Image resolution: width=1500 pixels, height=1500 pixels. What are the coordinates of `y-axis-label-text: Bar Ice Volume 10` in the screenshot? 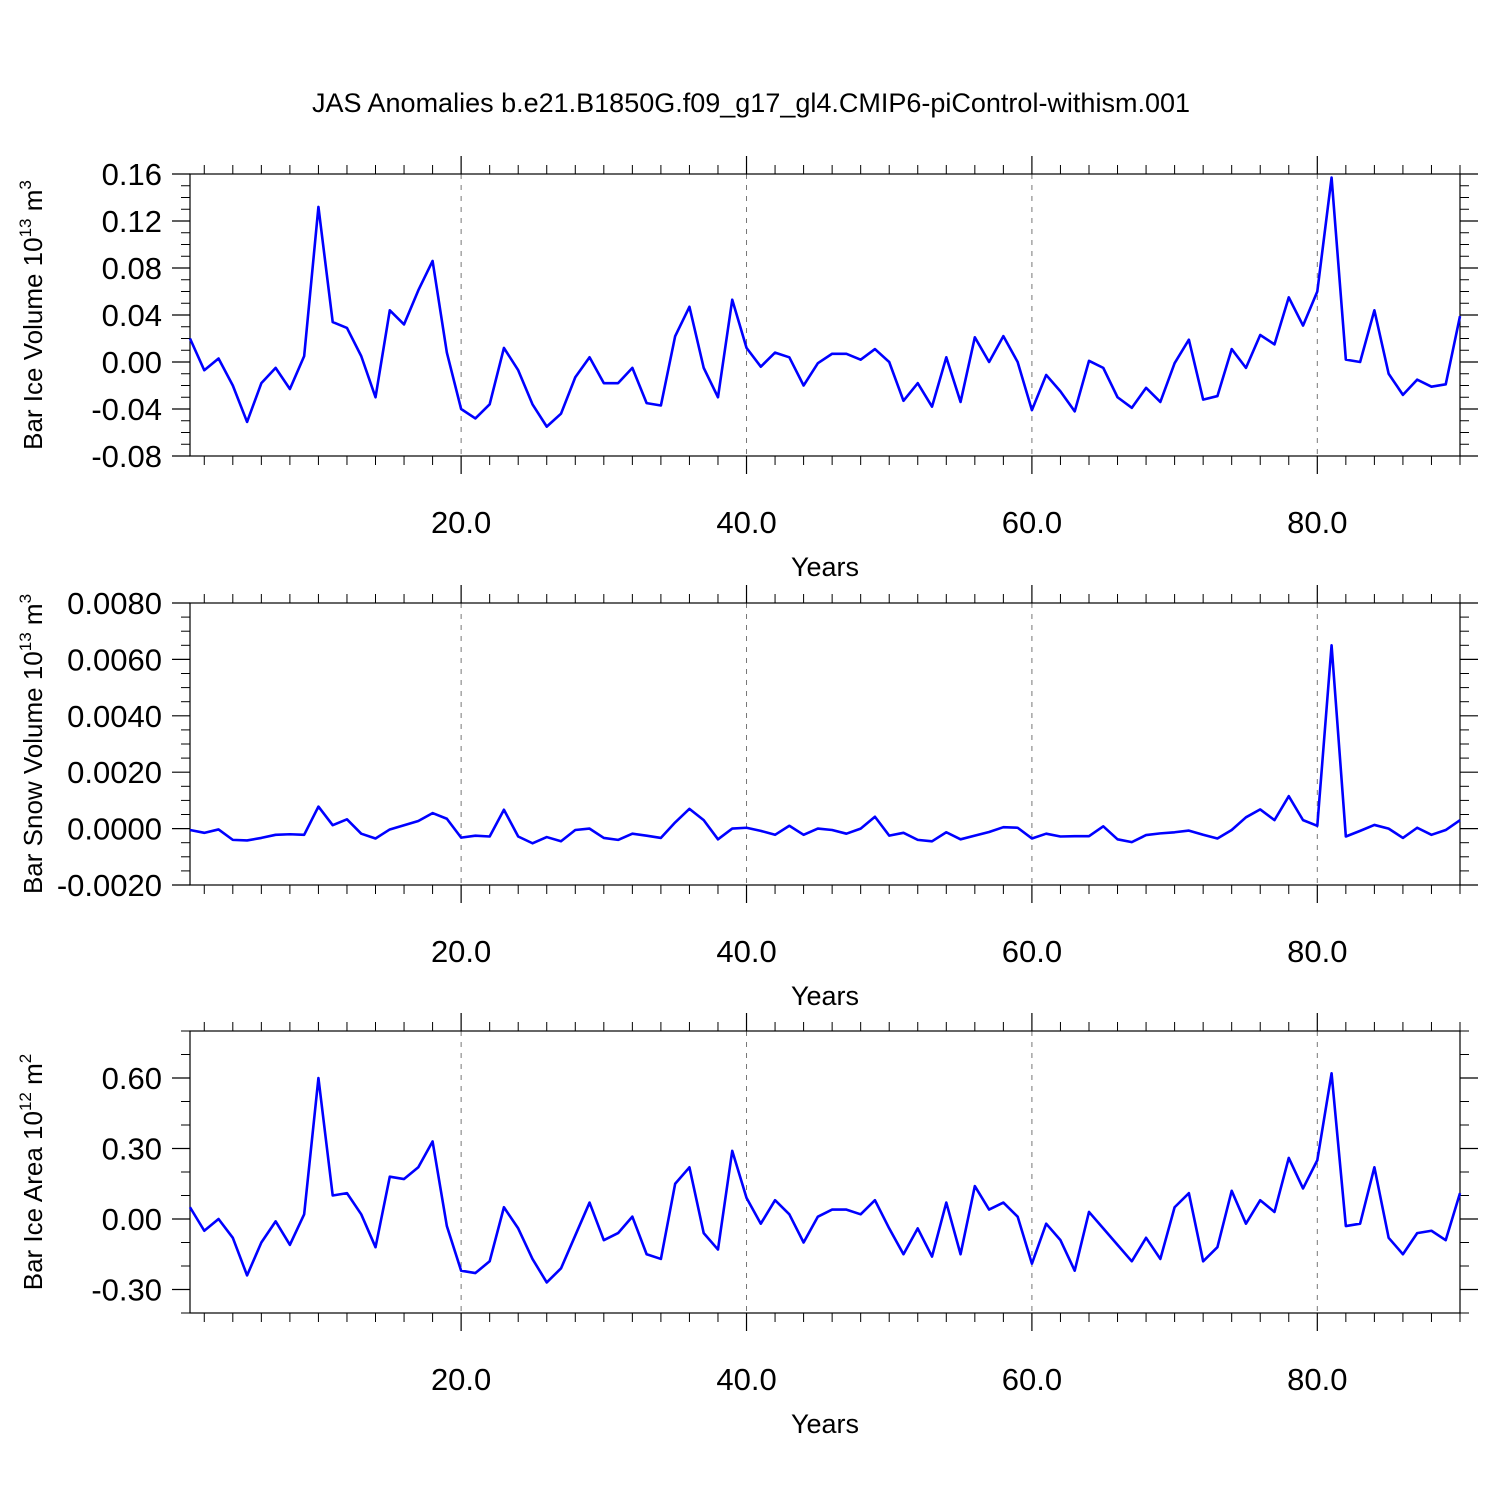 It's located at (33, 343).